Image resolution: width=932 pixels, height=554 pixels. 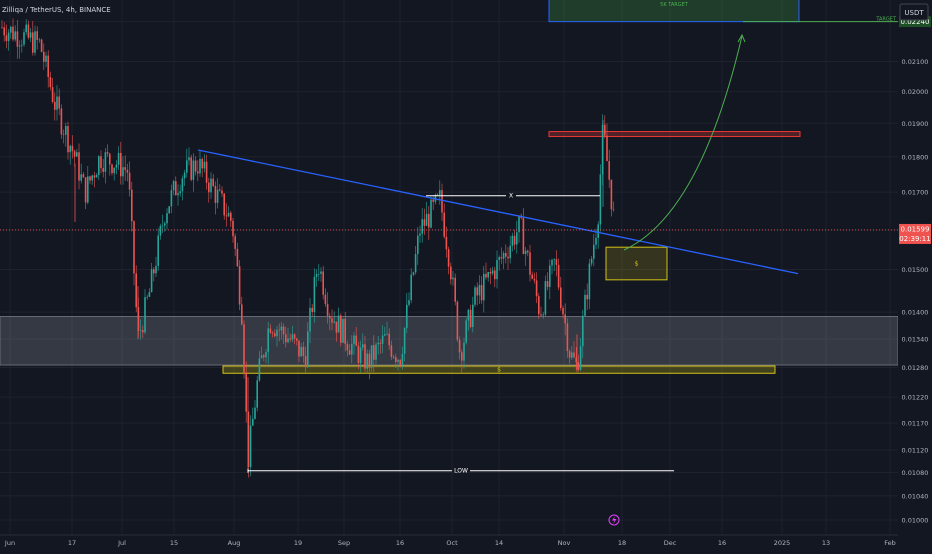 I want to click on resistance-zone, so click(x=674, y=134).